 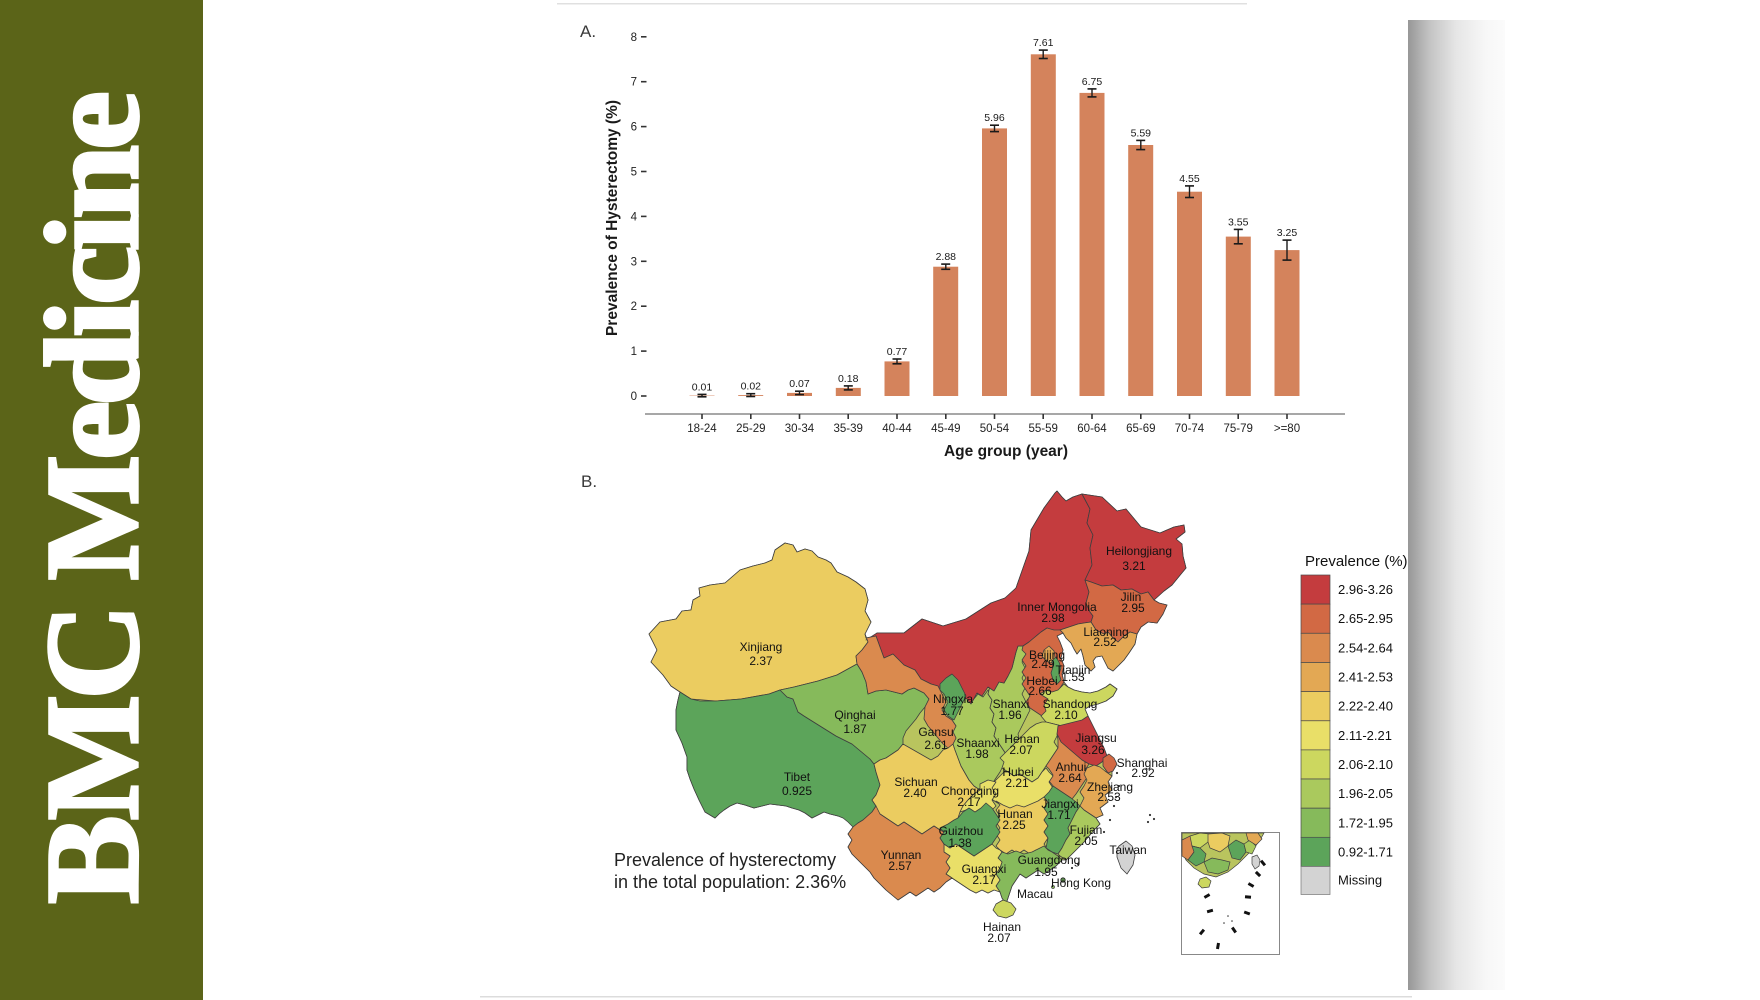 I want to click on svg-text: Fujian, so click(x=1086, y=830).